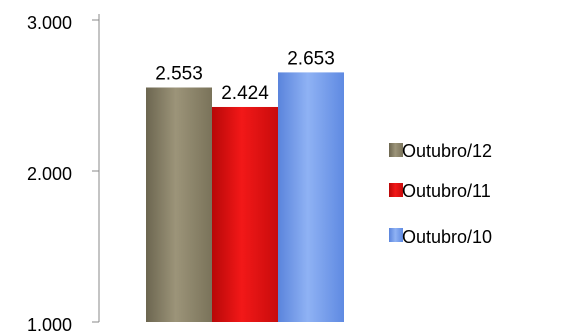  What do you see at coordinates (447, 151) in the screenshot?
I see `legend-label: Outubro/12` at bounding box center [447, 151].